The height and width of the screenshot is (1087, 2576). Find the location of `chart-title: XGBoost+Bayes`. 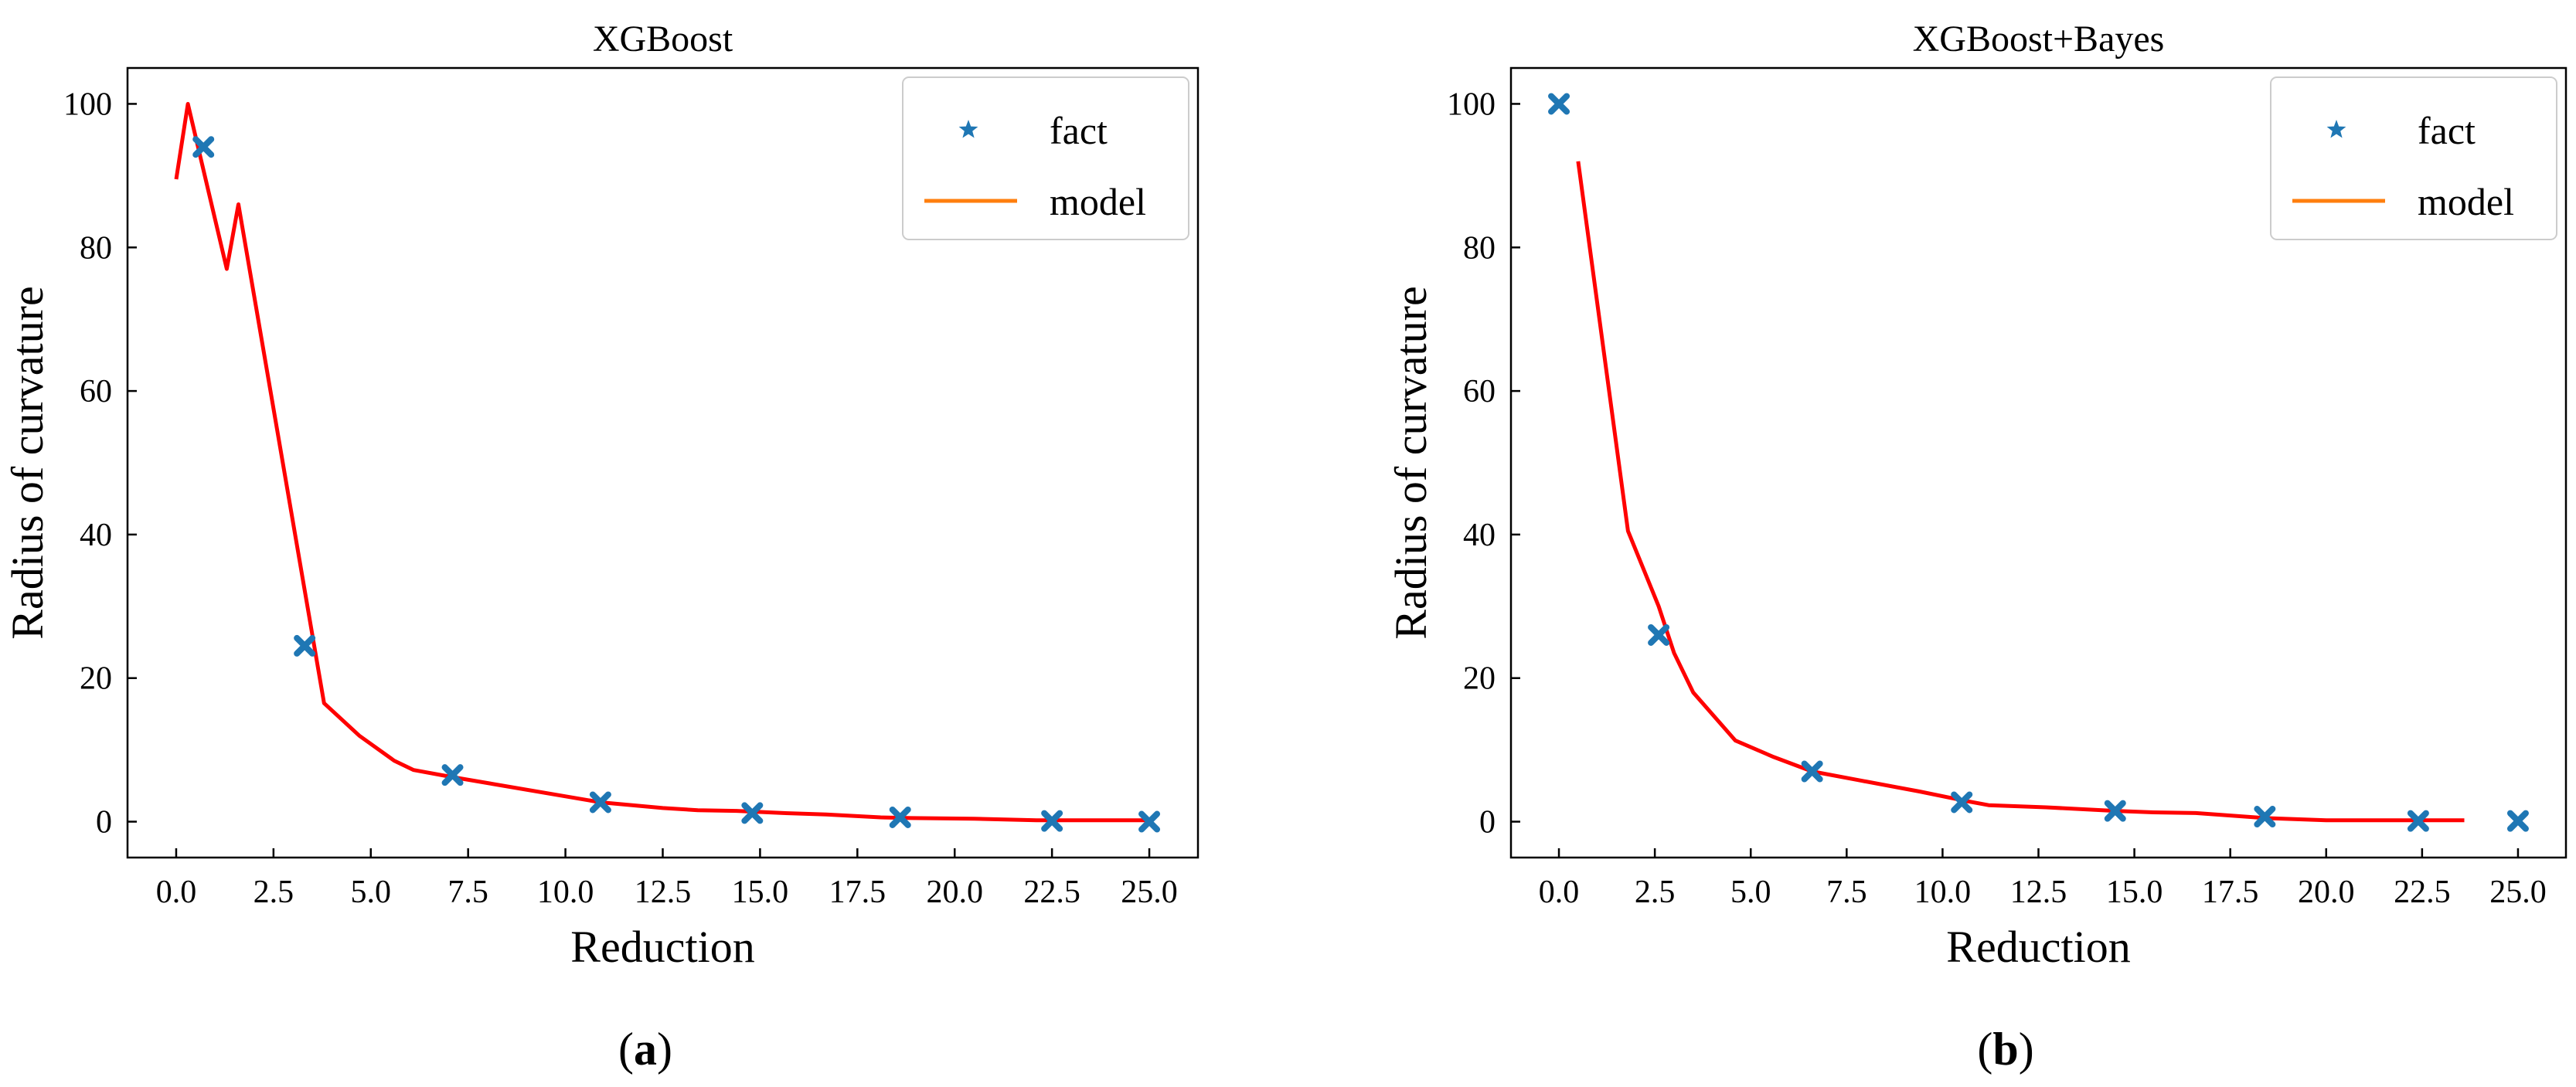

chart-title: XGBoost+Bayes is located at coordinates (2039, 39).